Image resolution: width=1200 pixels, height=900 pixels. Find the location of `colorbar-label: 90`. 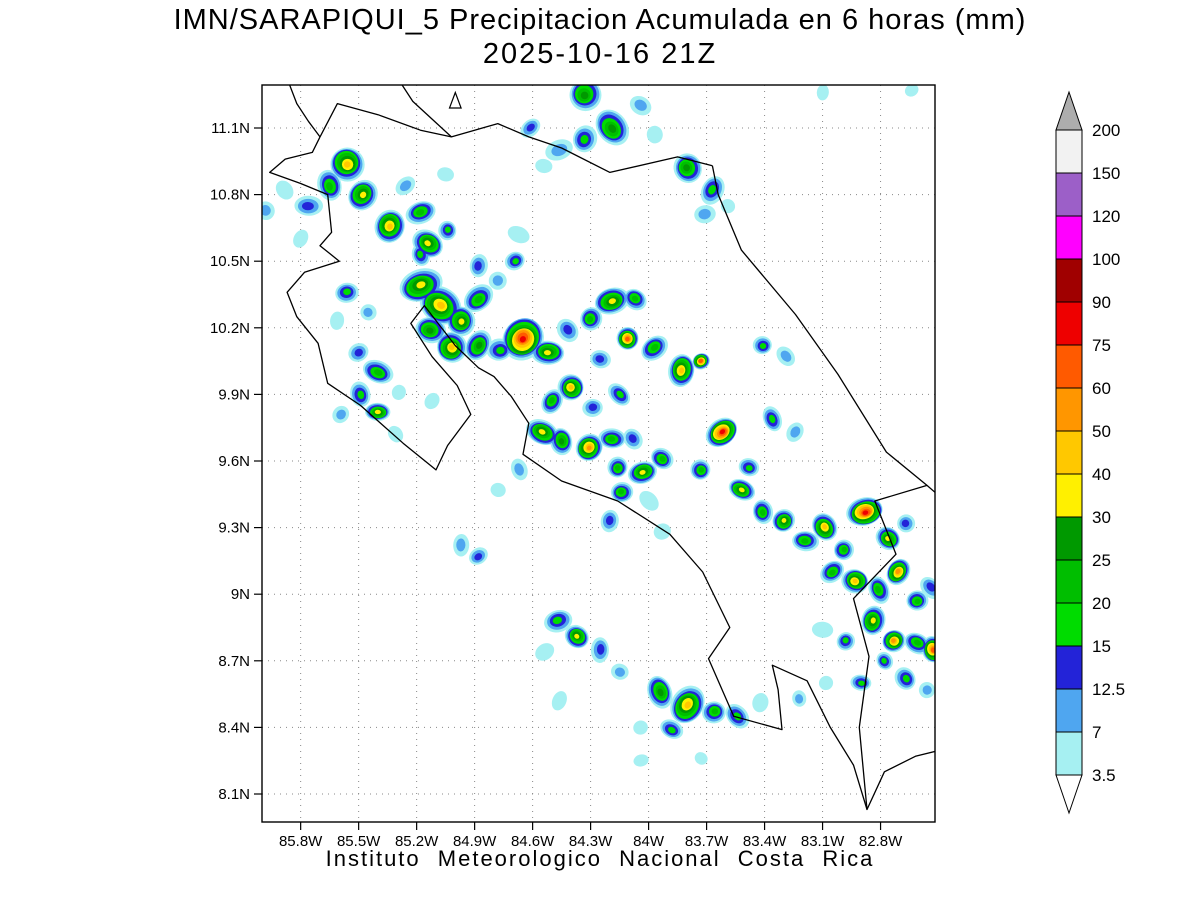

colorbar-label: 90 is located at coordinates (1101, 302).